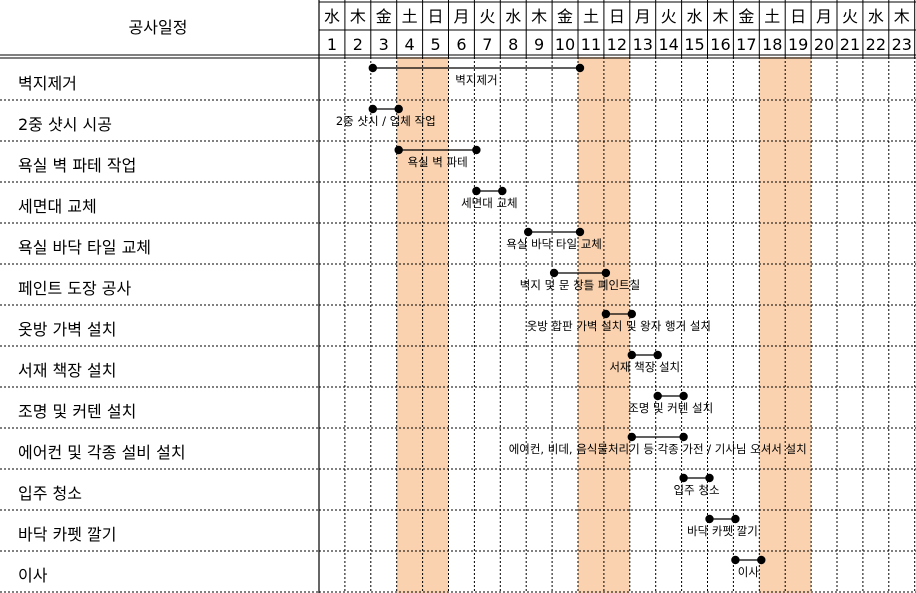 Image resolution: width=916 pixels, height=593 pixels. I want to click on day-number: 14, so click(668, 44).